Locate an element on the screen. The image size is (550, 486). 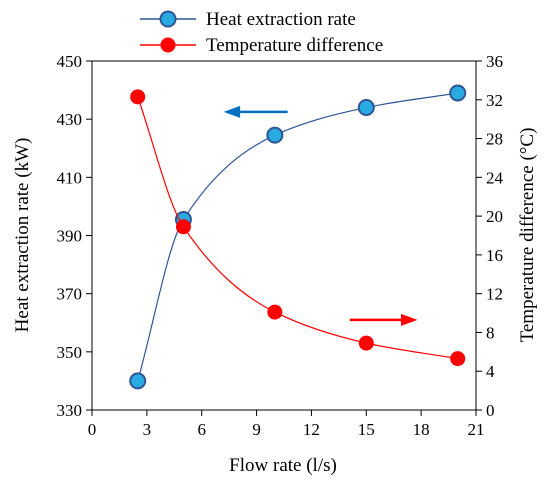
y-right-tick-label: 20 is located at coordinates (494, 216).